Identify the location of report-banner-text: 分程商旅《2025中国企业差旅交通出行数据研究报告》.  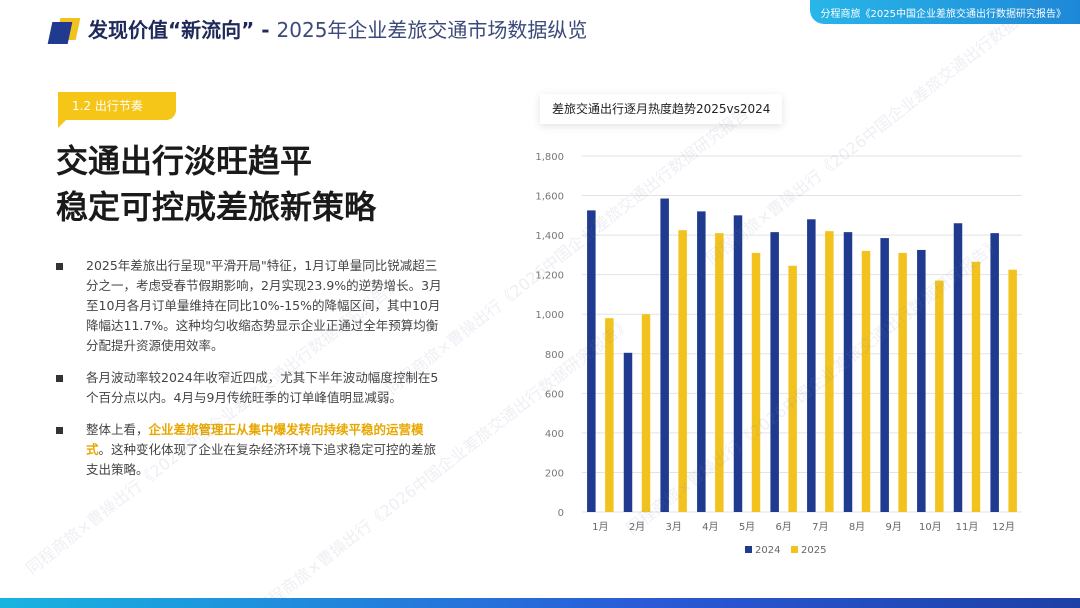
(943, 14).